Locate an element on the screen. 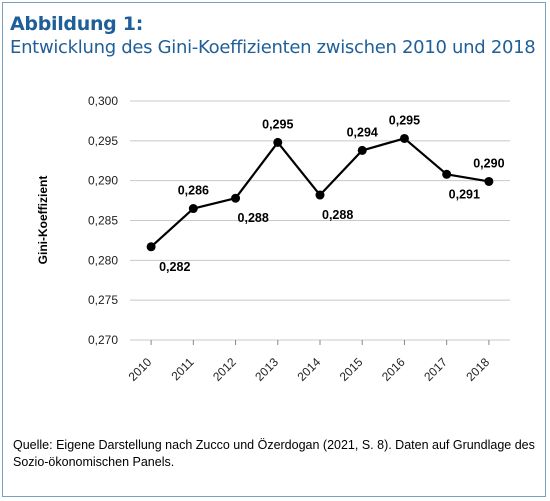 The width and height of the screenshot is (550, 501). x-tick-label: 2018 is located at coordinates (477, 369).